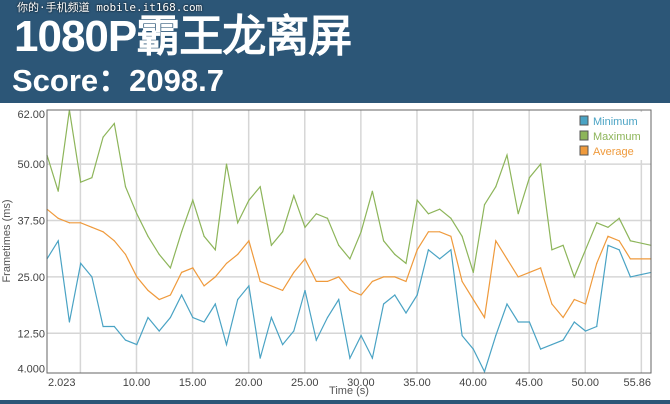 This screenshot has width=670, height=404. I want to click on x-tick-label: 10.00, so click(137, 383).